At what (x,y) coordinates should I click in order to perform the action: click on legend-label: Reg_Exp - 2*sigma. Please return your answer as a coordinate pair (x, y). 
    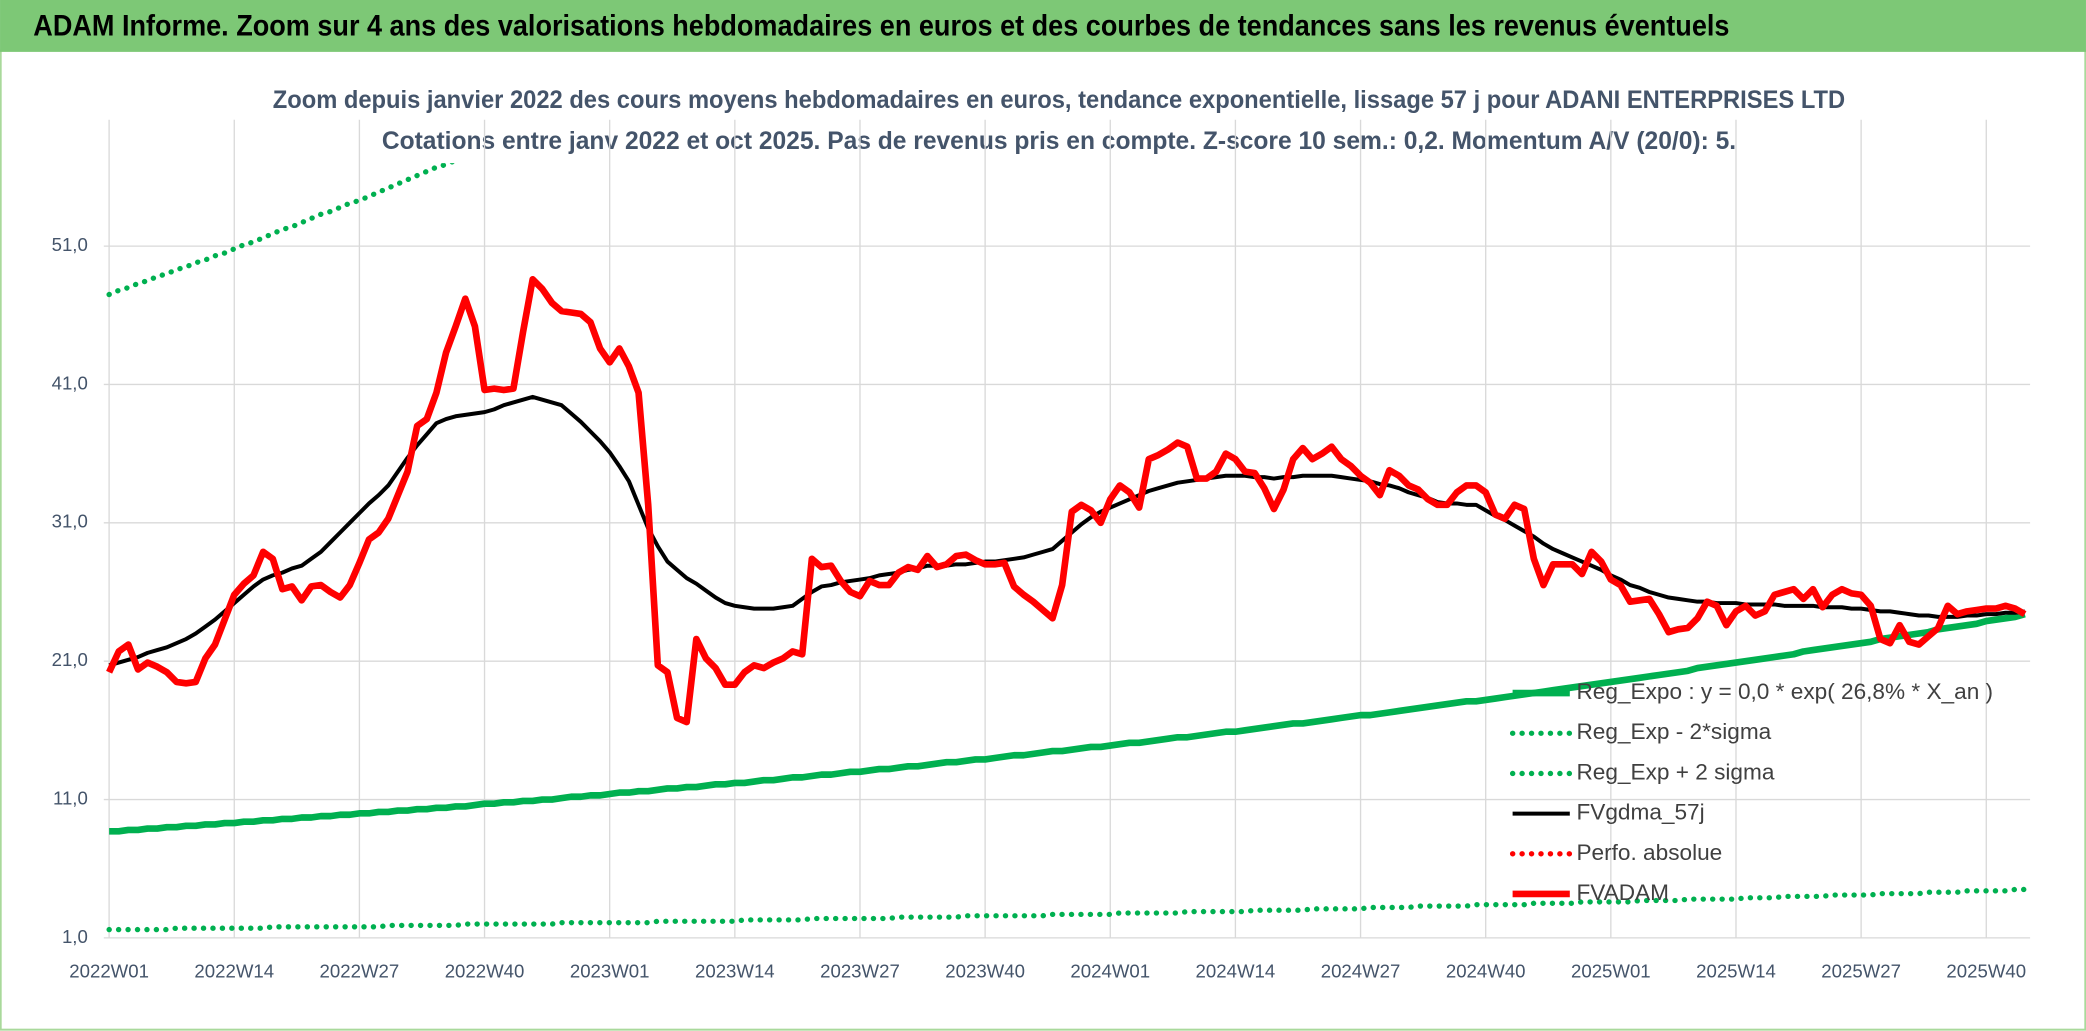
    Looking at the image, I should click on (1673, 731).